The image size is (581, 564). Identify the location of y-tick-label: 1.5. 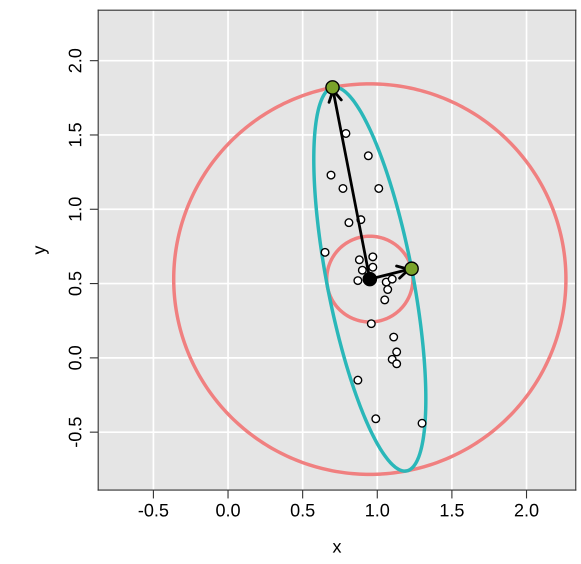
(75, 134).